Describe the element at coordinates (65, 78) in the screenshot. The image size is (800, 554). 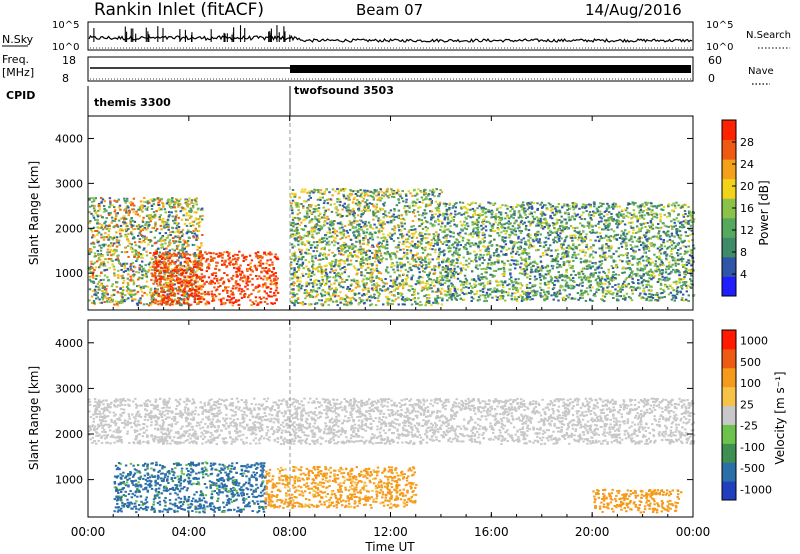
I see `freq-tick-bottom: 8` at that location.